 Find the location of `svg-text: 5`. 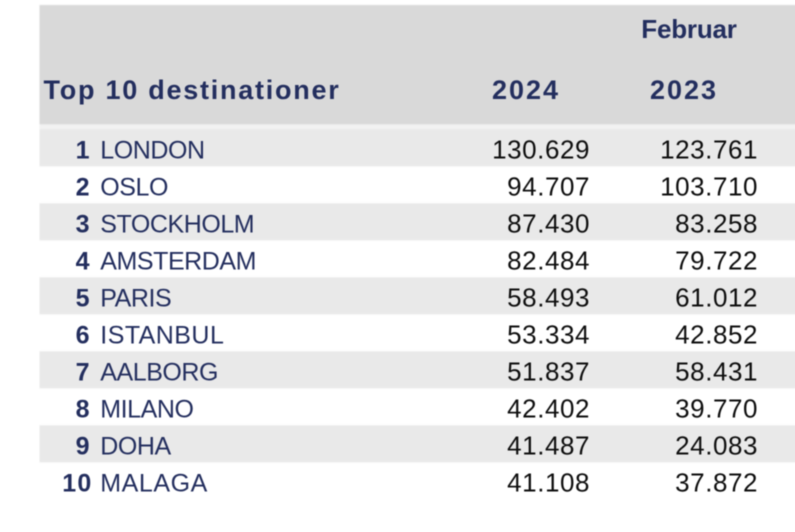

svg-text: 5 is located at coordinates (83, 298).